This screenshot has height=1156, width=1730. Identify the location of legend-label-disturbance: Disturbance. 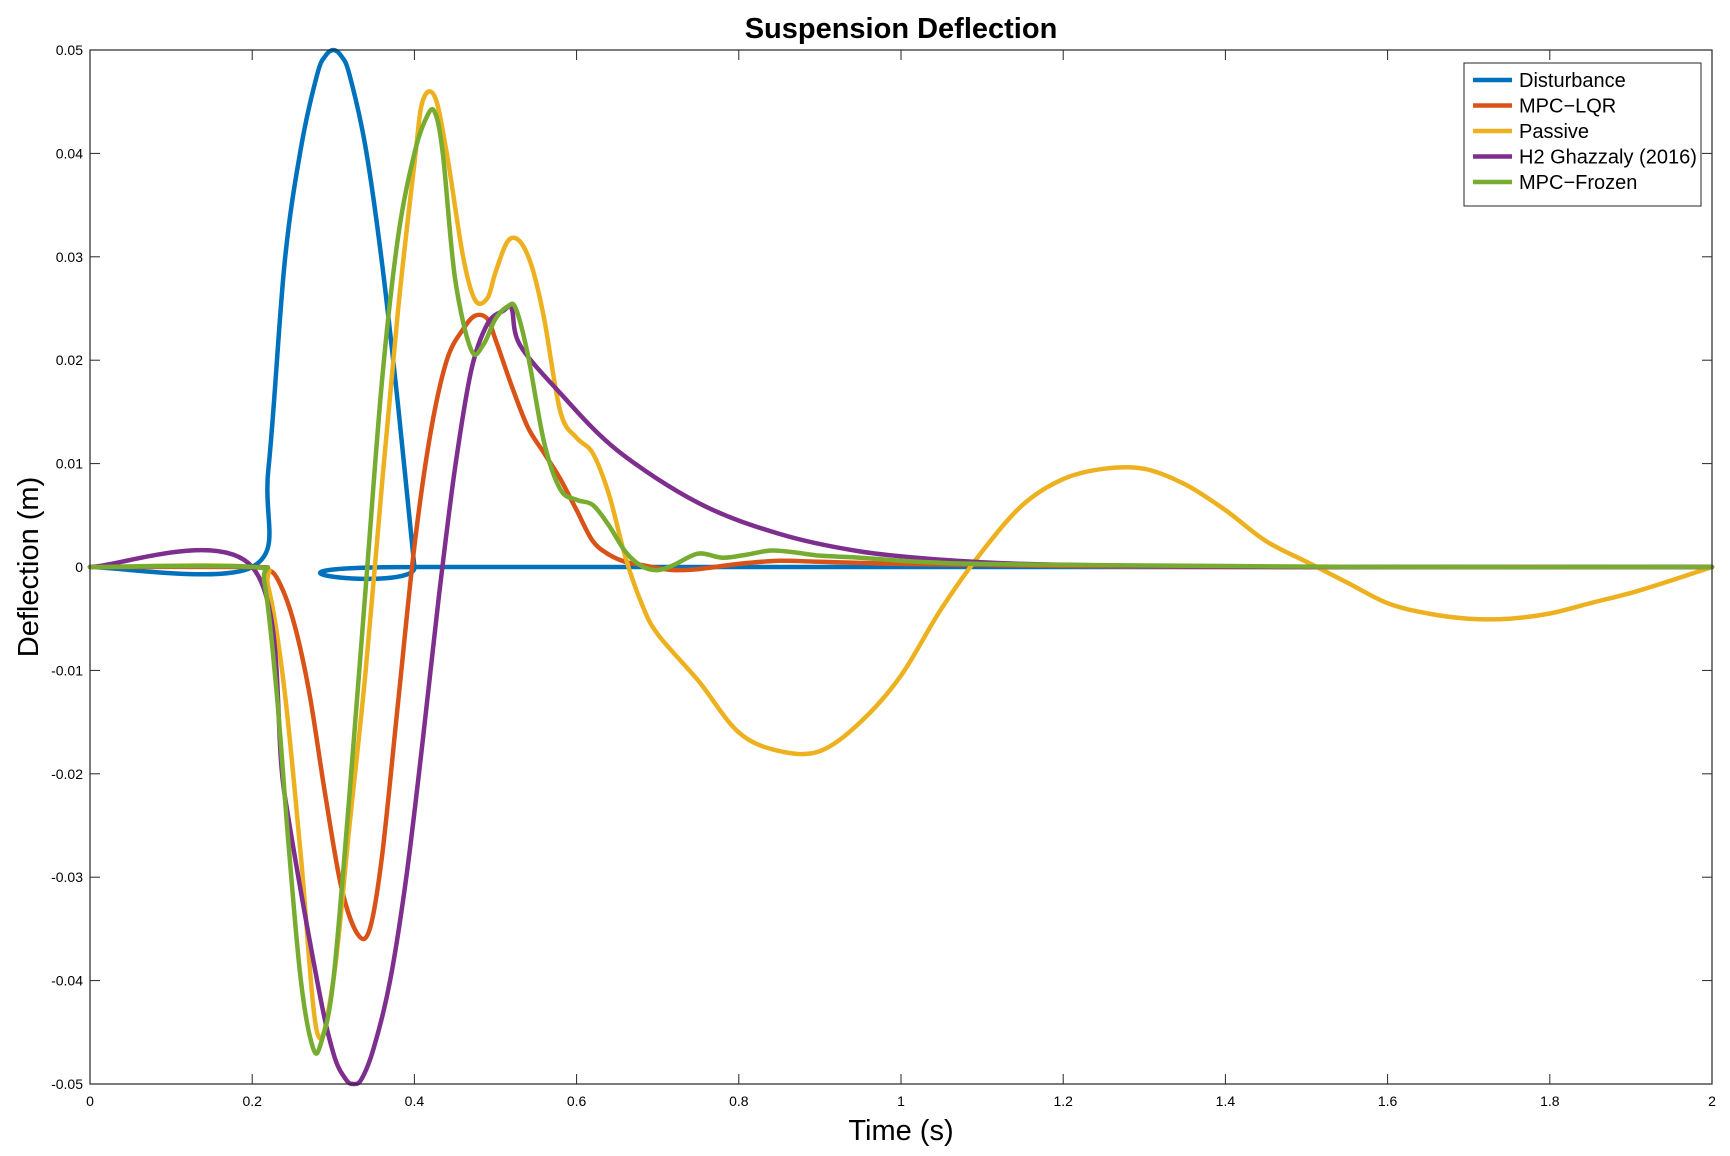
(1572, 81).